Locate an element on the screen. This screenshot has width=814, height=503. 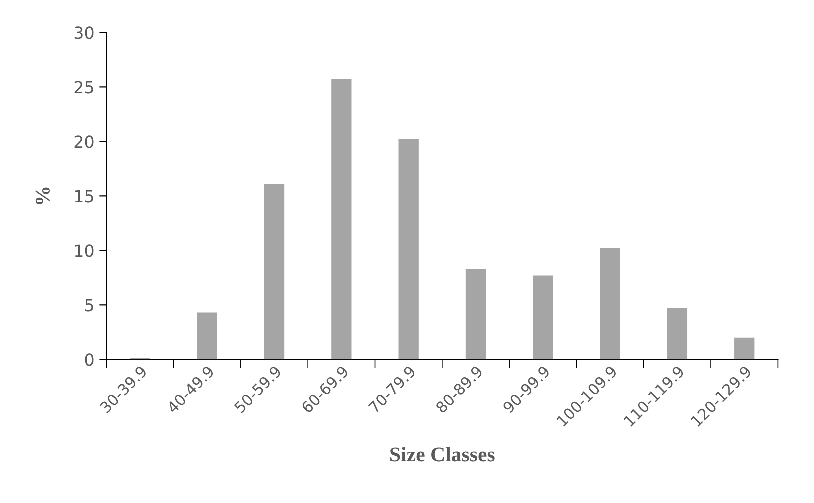
y-tick-label: 15 is located at coordinates (84, 196).